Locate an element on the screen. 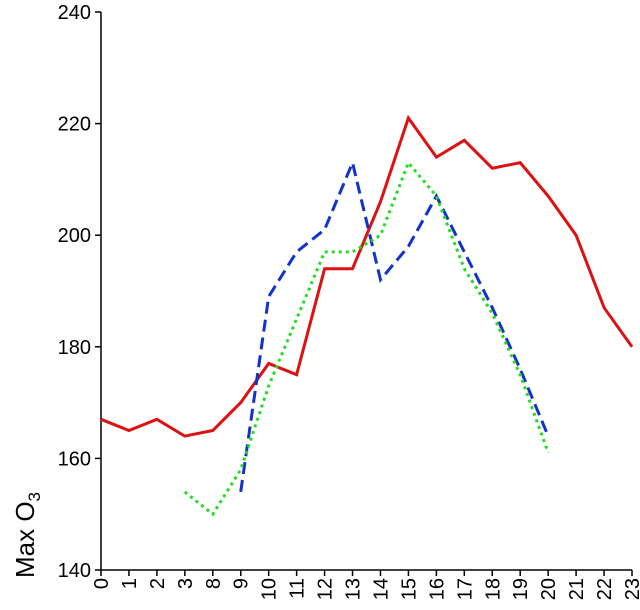 The image size is (640, 610). x-tick-label: 18 is located at coordinates (493, 589).